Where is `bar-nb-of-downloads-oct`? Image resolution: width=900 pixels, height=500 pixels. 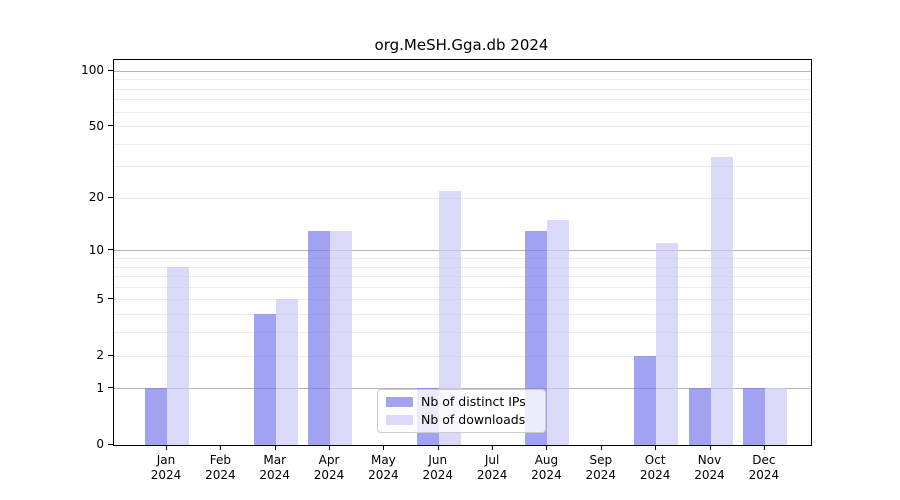 bar-nb-of-downloads-oct is located at coordinates (667, 344).